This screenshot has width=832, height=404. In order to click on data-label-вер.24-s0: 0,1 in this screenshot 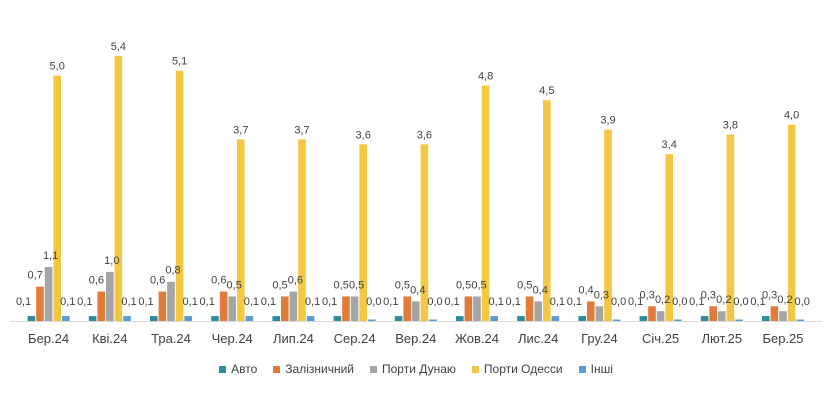, I will do `click(390, 302)`.